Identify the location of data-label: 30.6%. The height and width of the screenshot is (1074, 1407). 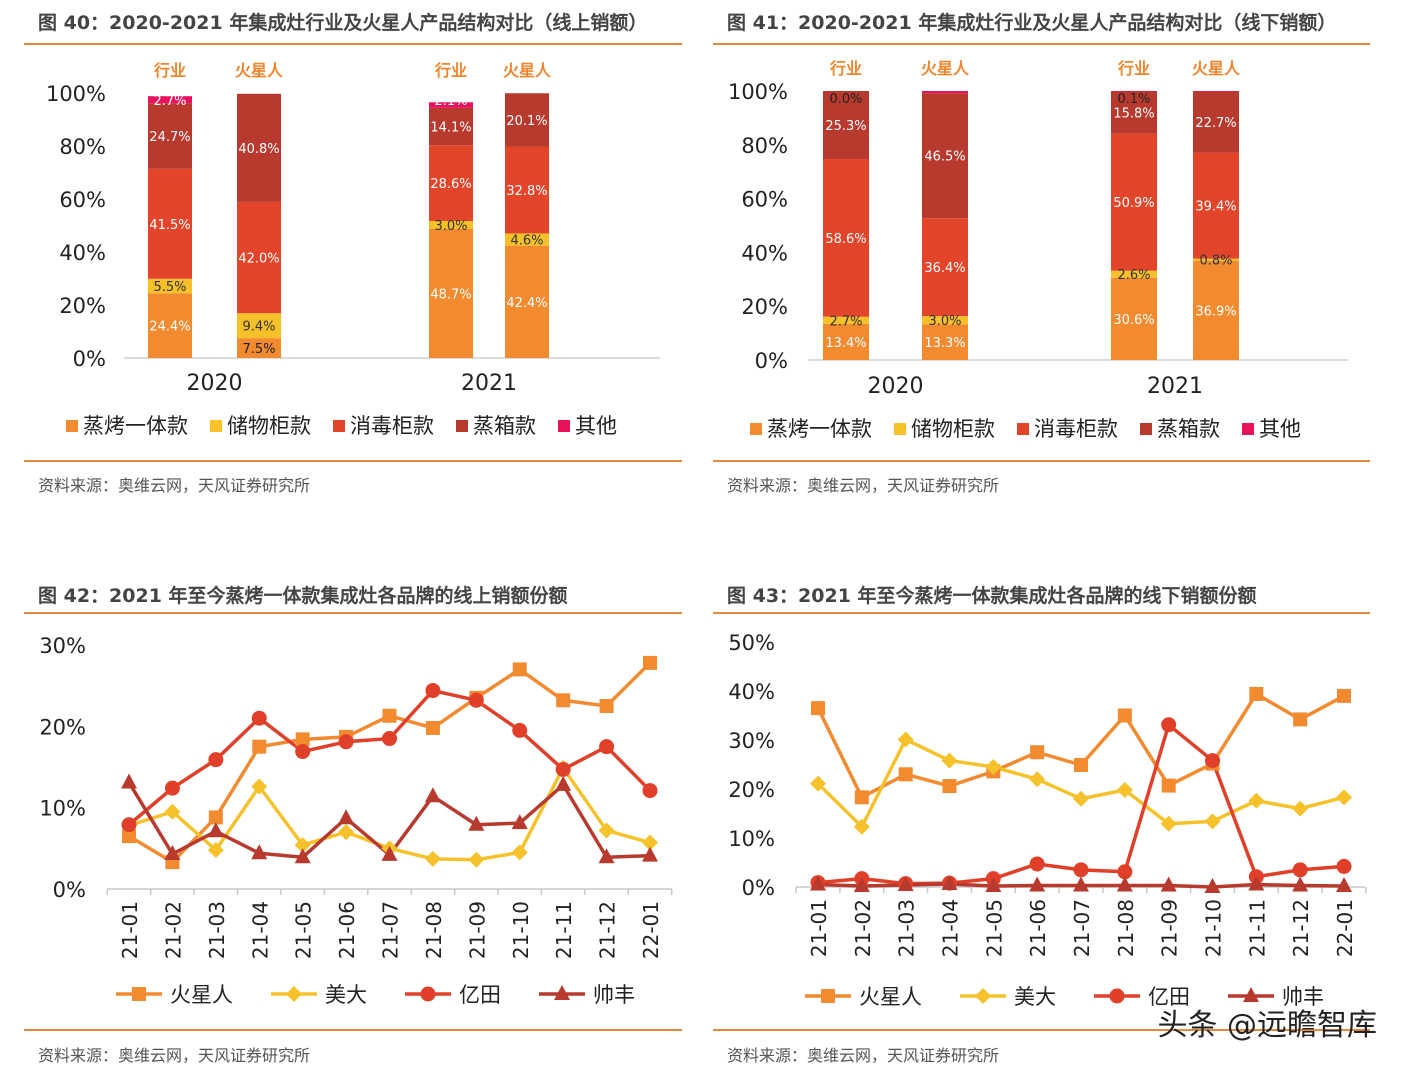
(1133, 320).